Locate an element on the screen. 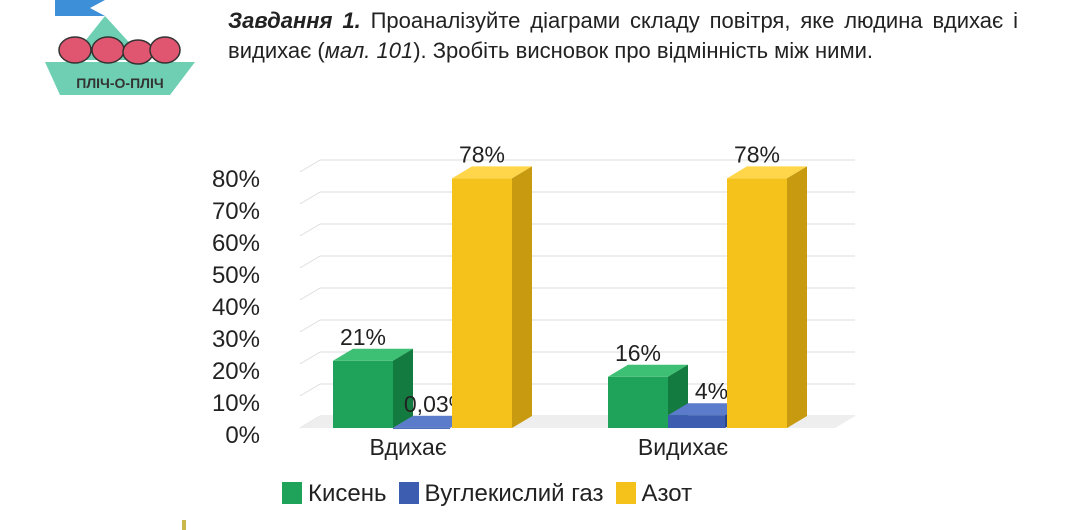  x-tick-label: Видихає is located at coordinates (683, 447).